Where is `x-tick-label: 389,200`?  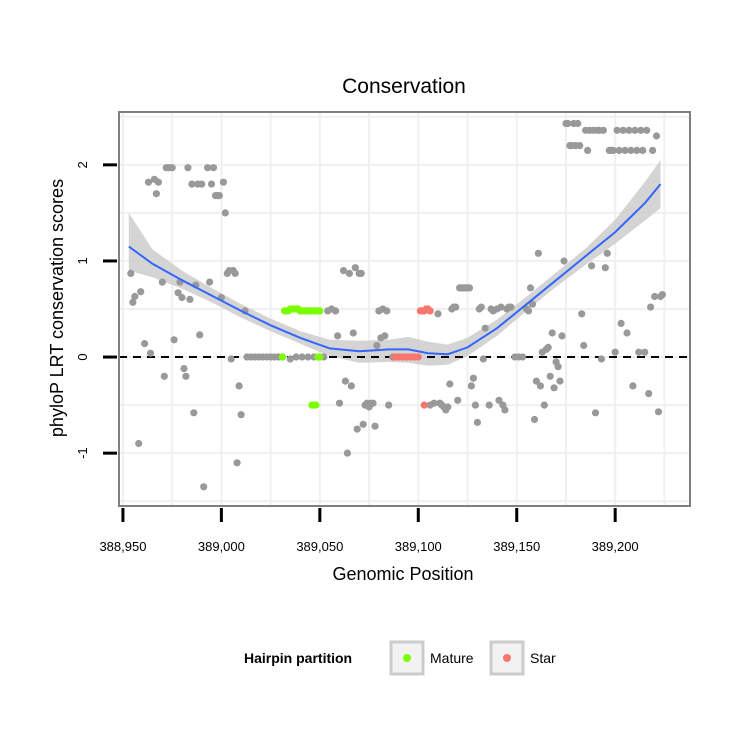
x-tick-label: 389,200 is located at coordinates (615, 546).